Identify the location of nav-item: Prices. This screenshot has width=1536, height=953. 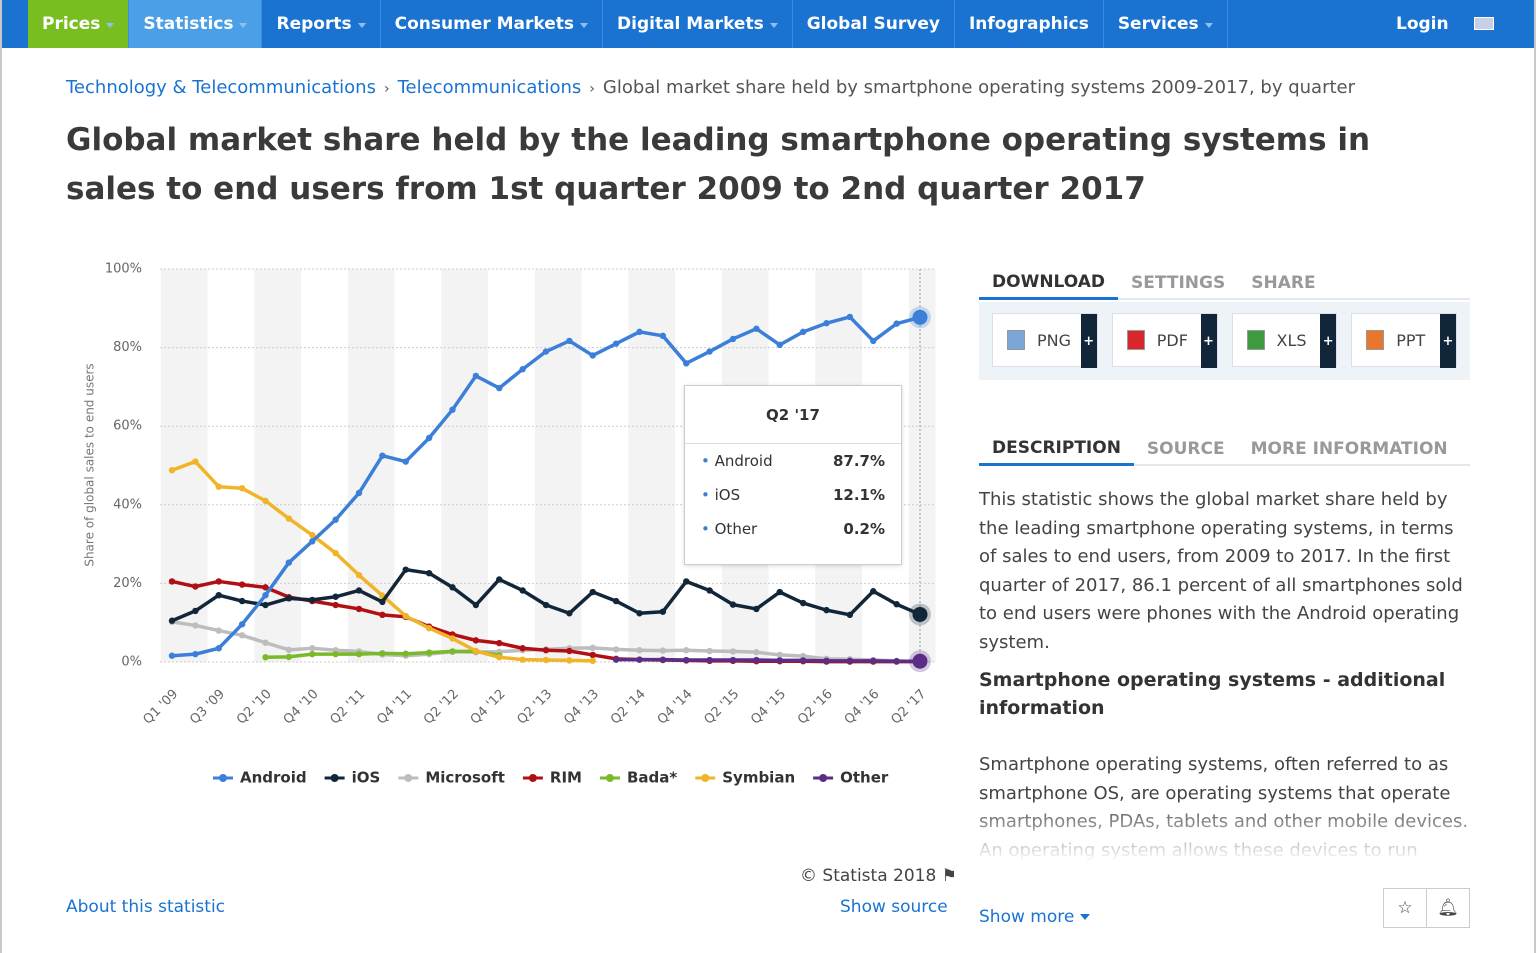
(79, 24).